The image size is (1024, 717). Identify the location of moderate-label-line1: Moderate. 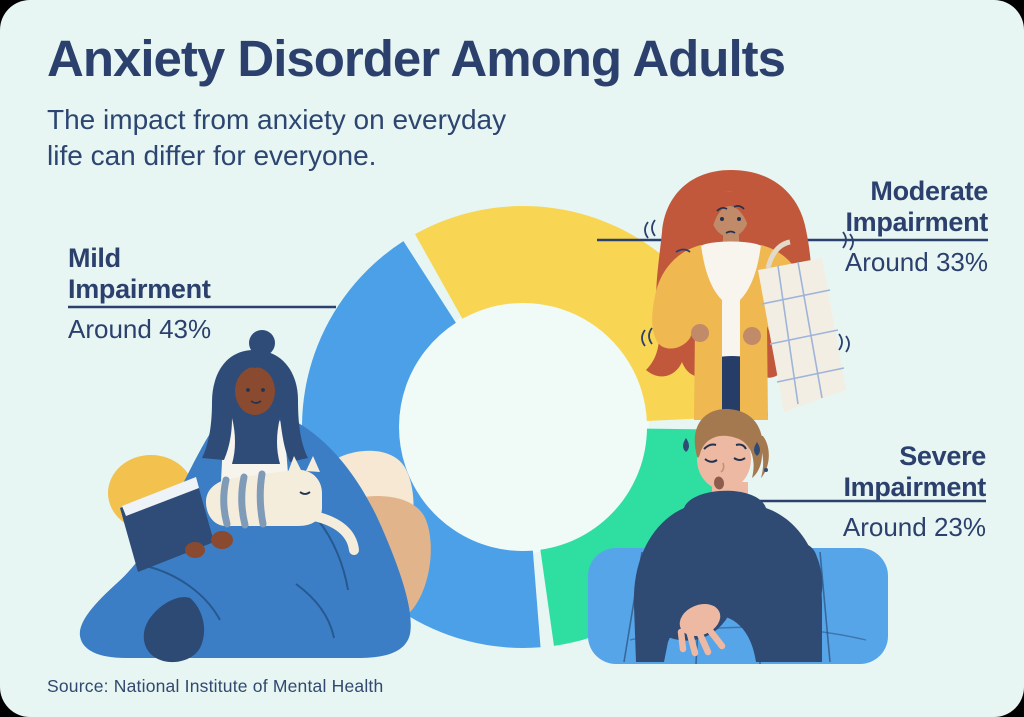
(929, 191).